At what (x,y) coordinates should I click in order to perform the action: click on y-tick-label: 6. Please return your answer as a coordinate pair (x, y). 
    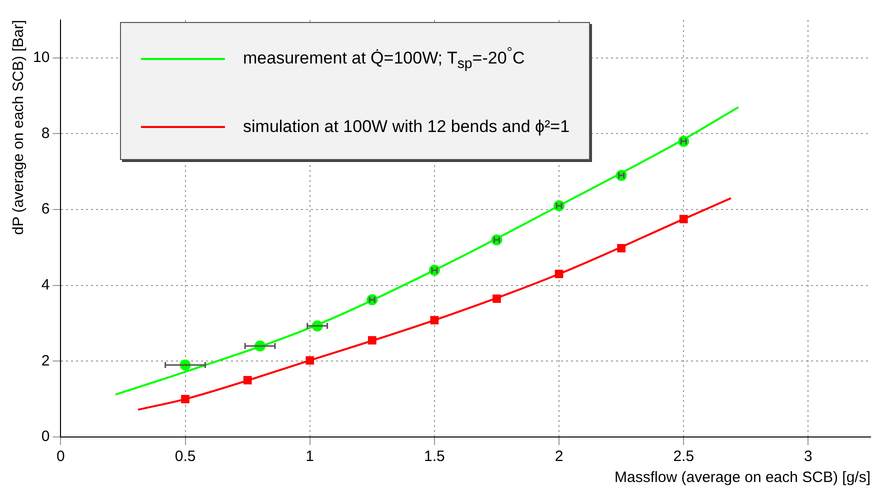
    Looking at the image, I should click on (45, 209).